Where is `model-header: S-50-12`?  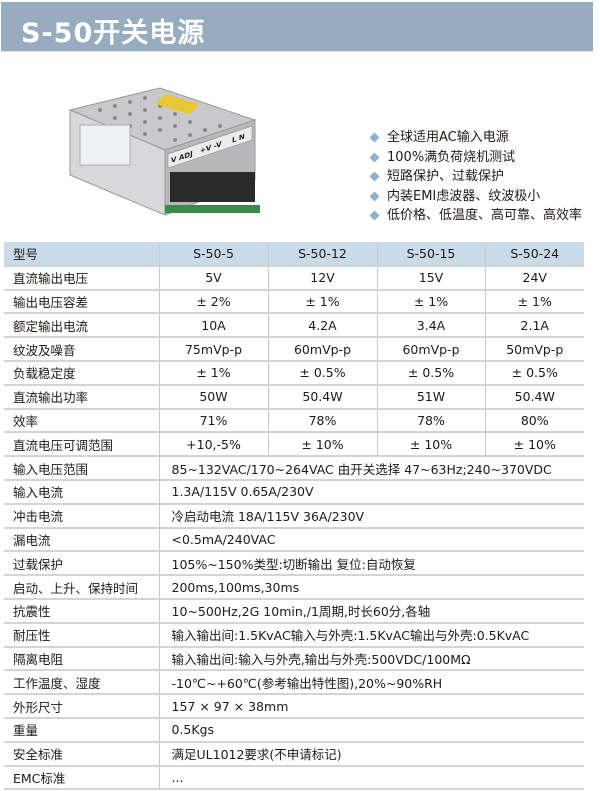 model-header: S-50-12 is located at coordinates (323, 254).